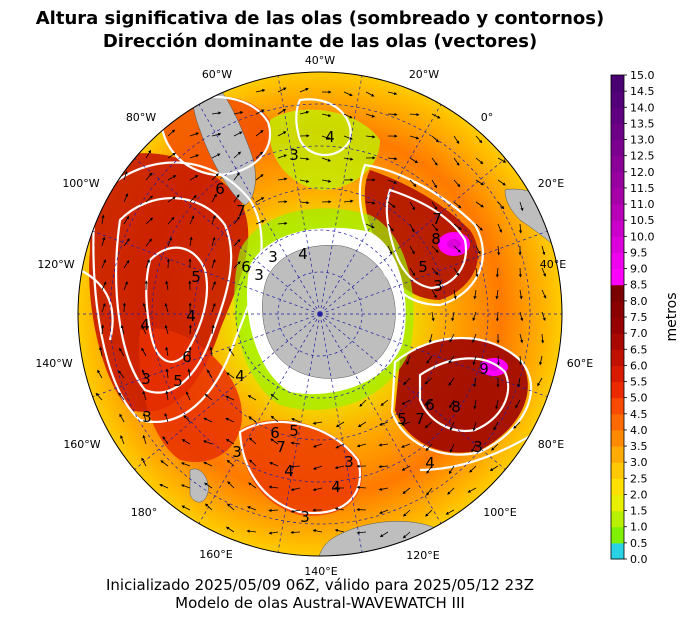 The width and height of the screenshot is (688, 621). Describe the element at coordinates (424, 74) in the screenshot. I see `longitude-label: 20°W` at that location.